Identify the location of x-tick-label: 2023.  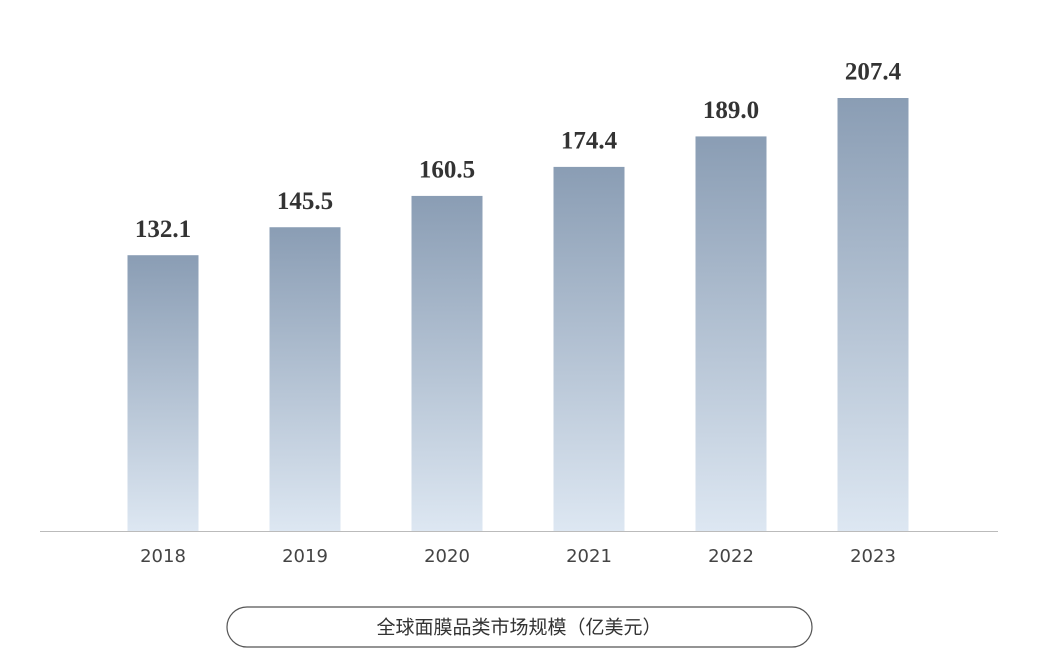
(873, 556).